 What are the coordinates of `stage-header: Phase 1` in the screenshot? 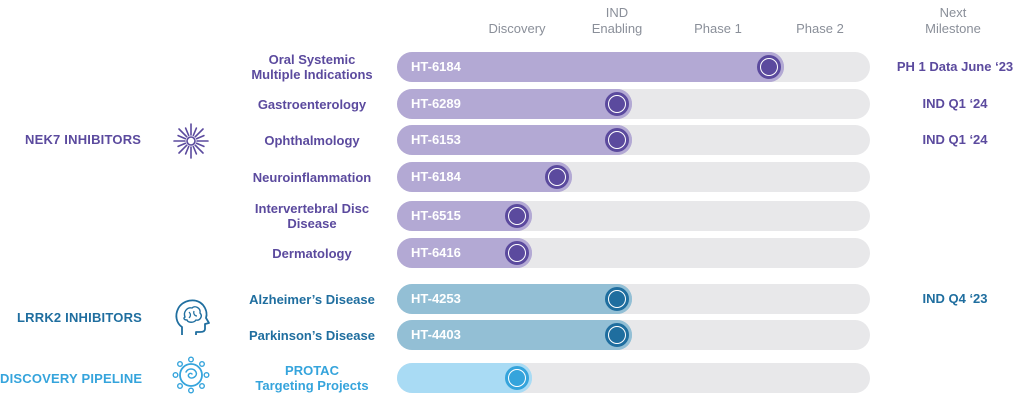 It's located at (718, 28).